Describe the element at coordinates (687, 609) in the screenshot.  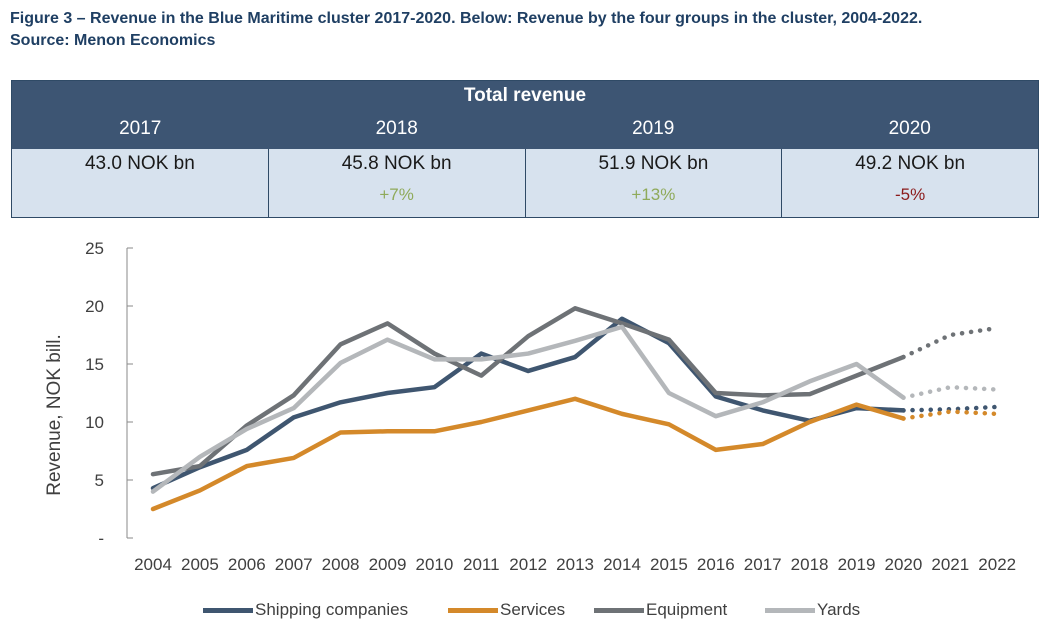
I see `legend-label: Equipment` at that location.